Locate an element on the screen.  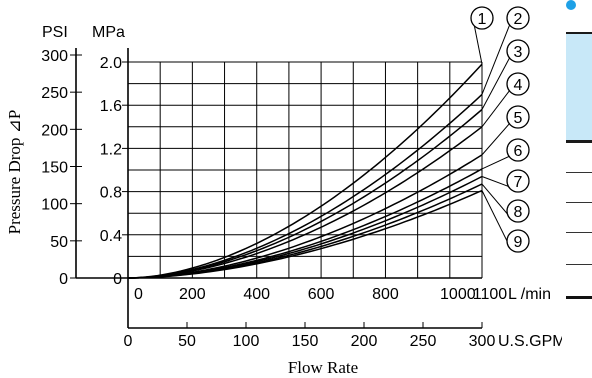
series-marker-label-2: 2 is located at coordinates (518, 19).